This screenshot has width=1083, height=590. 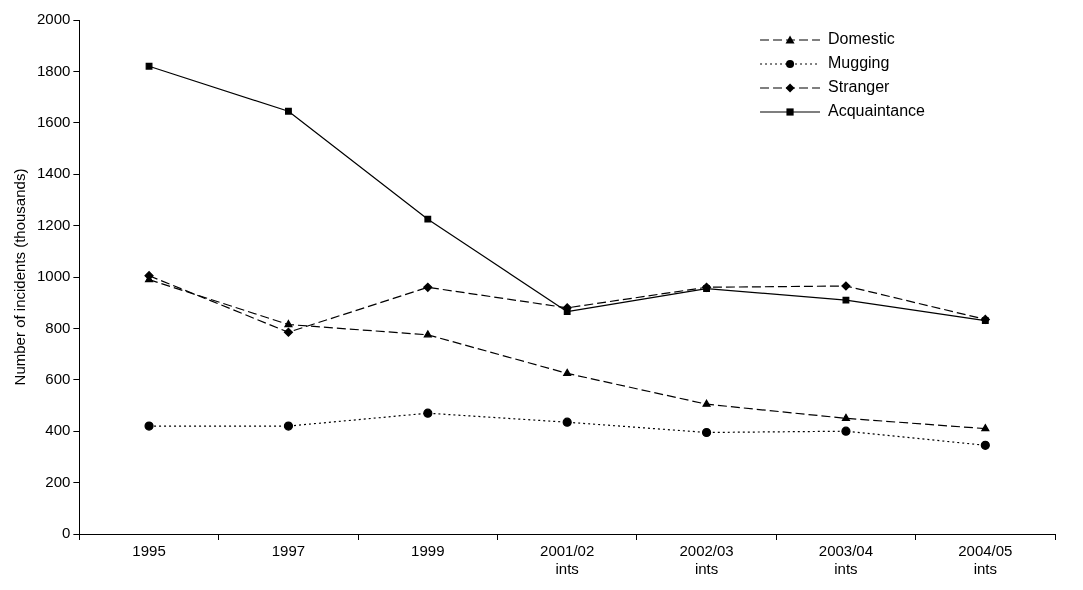 I want to click on legend-label: Domestic, so click(x=861, y=39).